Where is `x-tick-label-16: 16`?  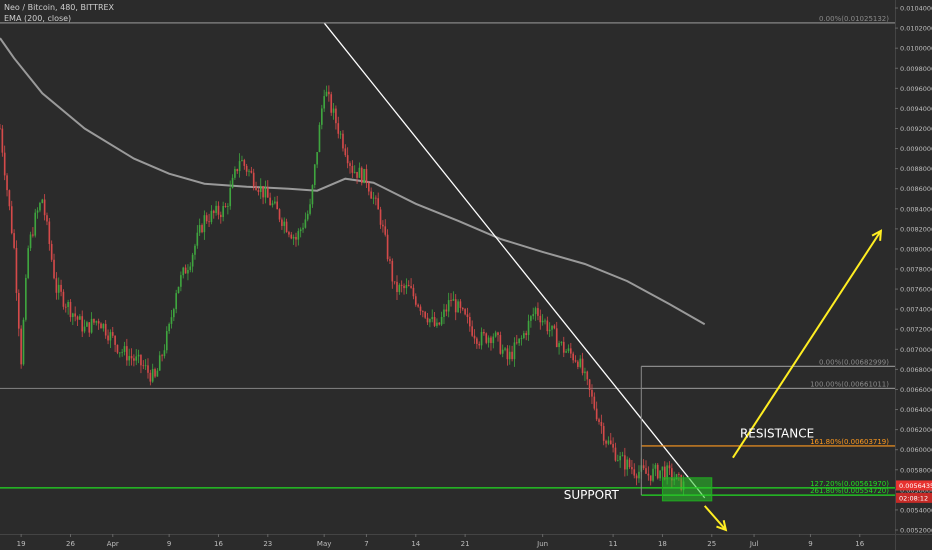
x-tick-label-16: 16 is located at coordinates (859, 544).